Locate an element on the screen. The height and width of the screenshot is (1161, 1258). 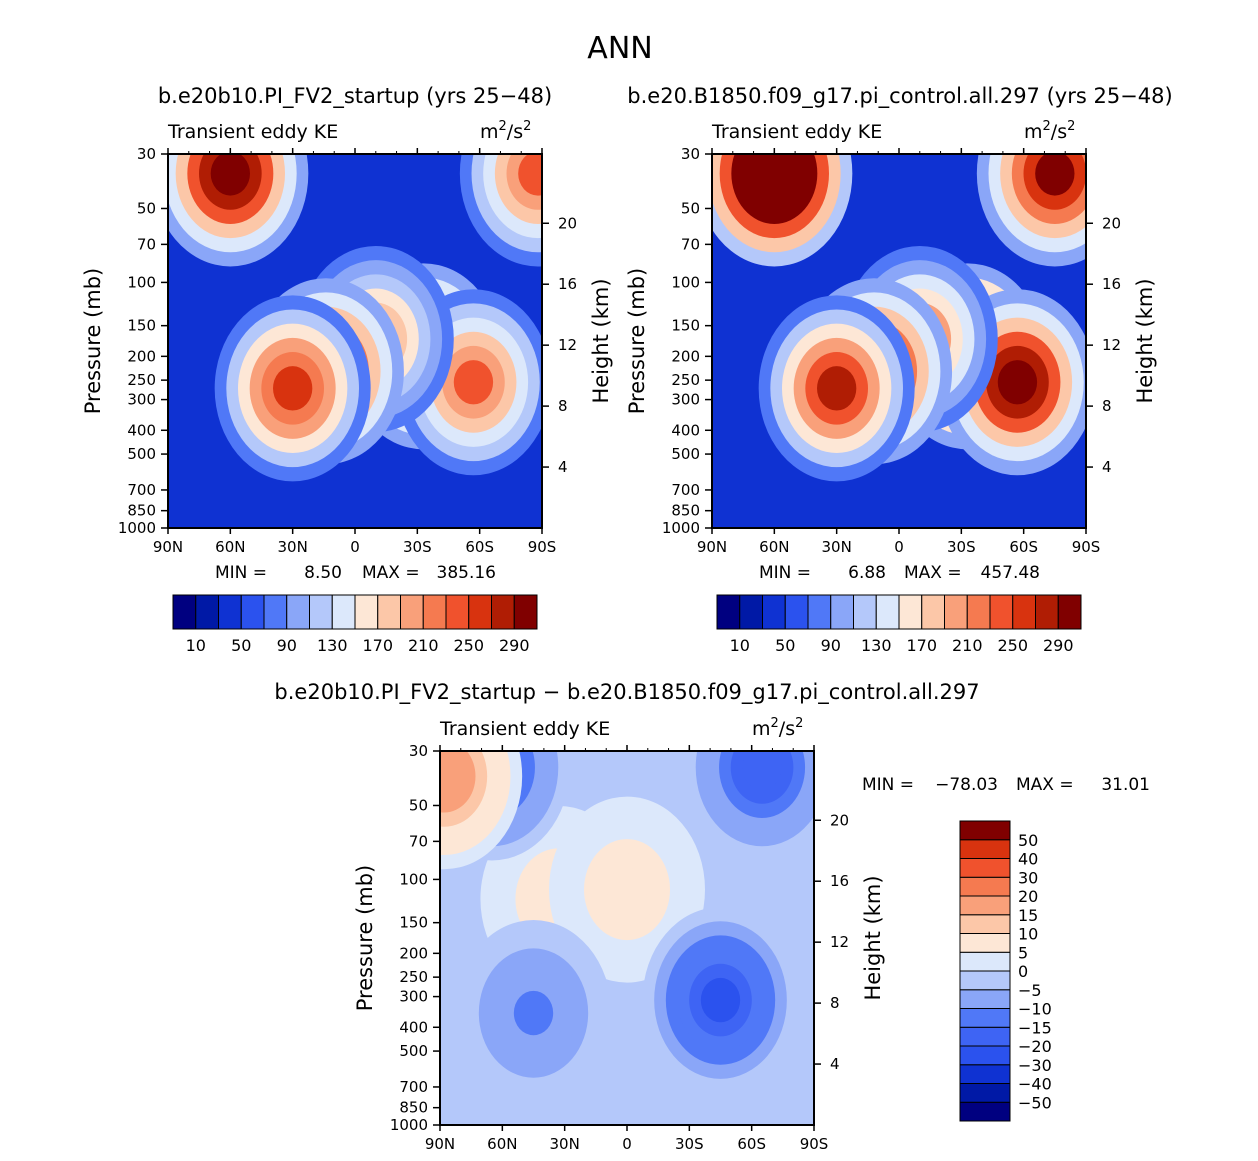
colorbar-label: 50 is located at coordinates (241, 645).